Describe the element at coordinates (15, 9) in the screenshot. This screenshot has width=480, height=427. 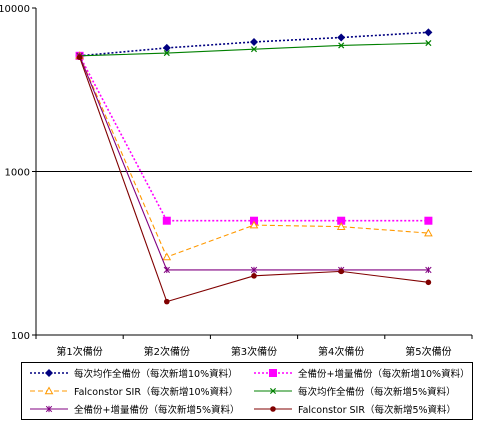
I see `y-tick-label: 10000` at that location.